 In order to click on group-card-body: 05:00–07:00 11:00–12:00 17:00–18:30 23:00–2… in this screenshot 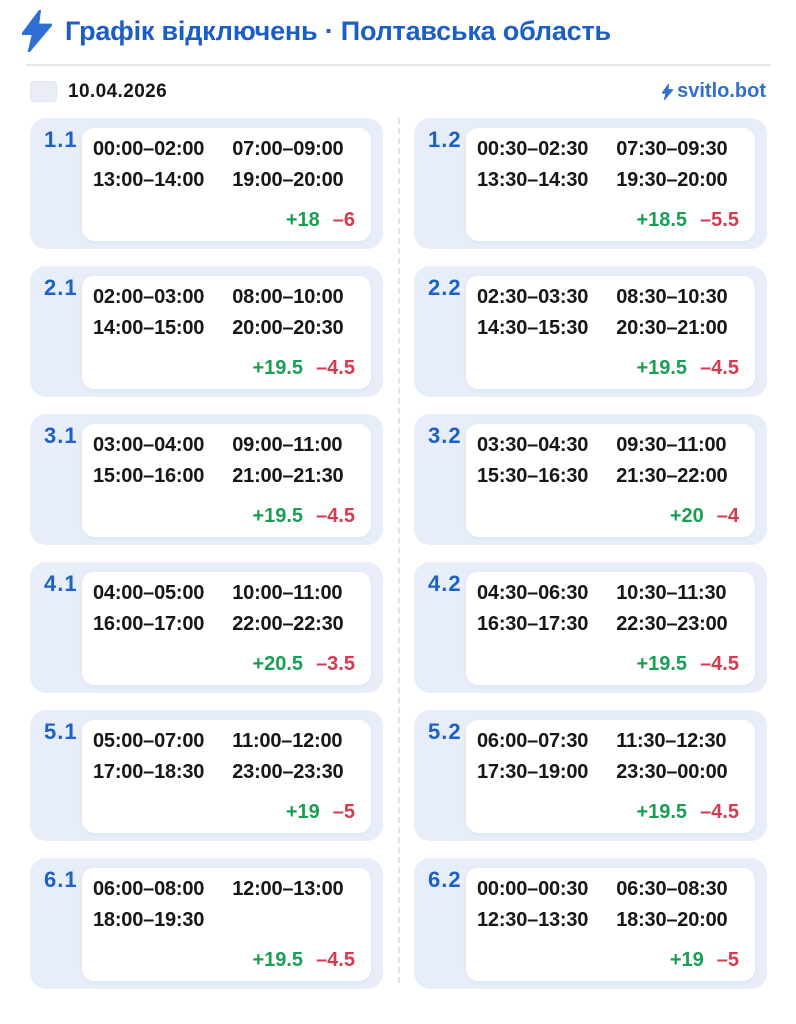, I will do `click(226, 776)`.